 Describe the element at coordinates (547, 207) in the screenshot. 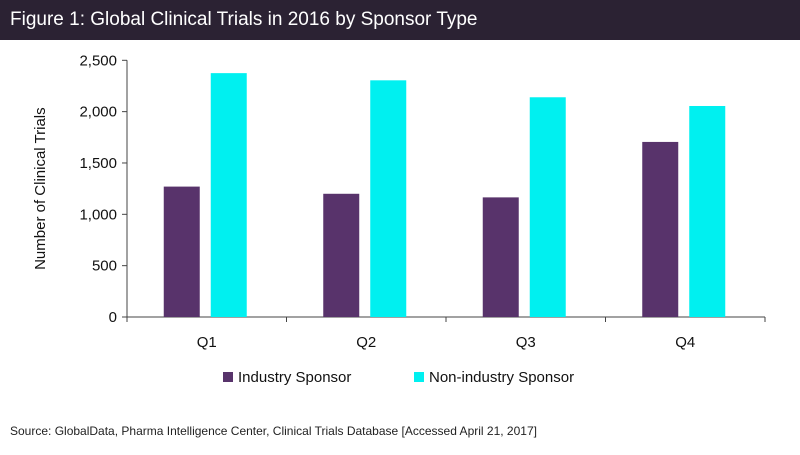

I see `bar-non-industry-sponsor-q3` at that location.